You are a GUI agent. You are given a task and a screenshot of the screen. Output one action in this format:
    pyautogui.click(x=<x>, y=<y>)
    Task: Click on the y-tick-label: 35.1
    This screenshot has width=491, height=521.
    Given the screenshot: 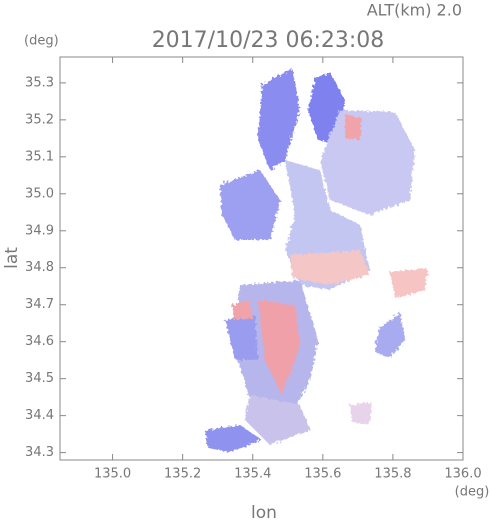 What is the action you would take?
    pyautogui.click(x=39, y=156)
    